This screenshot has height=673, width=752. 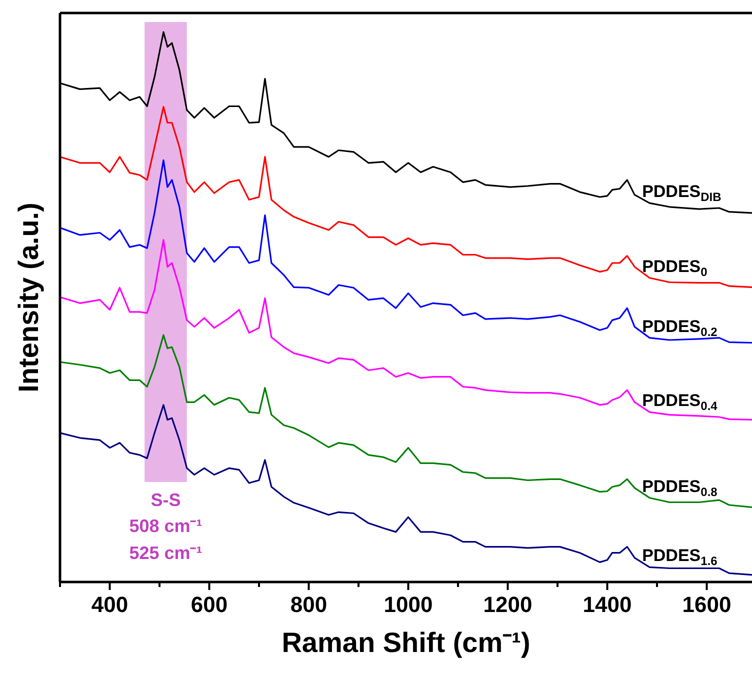 I want to click on series-label: PDDES$_{0.8}$, so click(x=680, y=487).